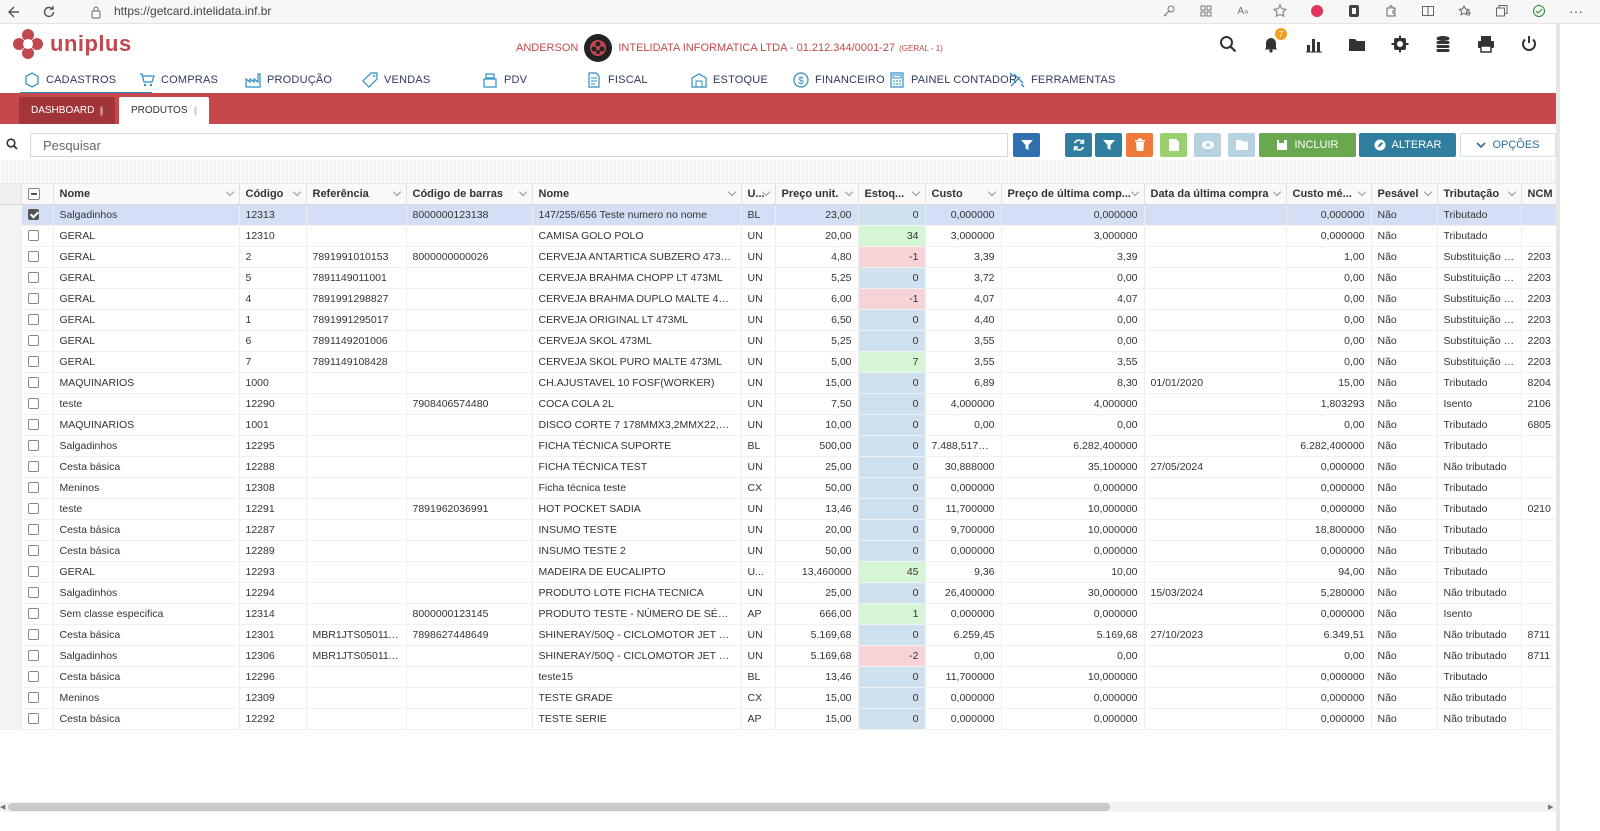  Describe the element at coordinates (1551, 807) in the screenshot. I see `scroll-right-icon: ▶` at that location.